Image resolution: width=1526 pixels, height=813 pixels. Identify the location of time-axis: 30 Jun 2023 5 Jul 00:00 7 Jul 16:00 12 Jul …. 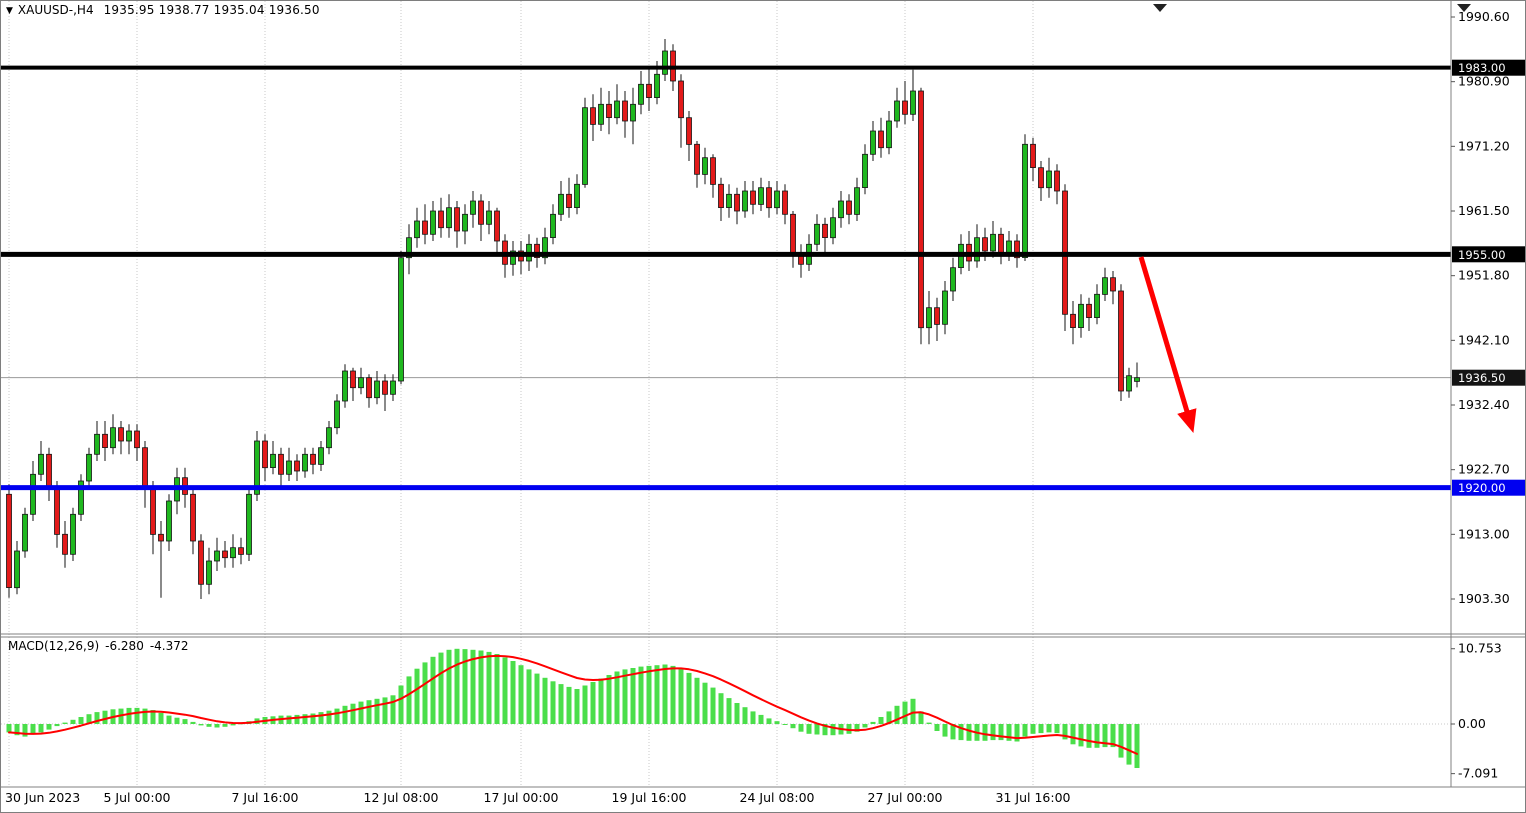
(538, 797).